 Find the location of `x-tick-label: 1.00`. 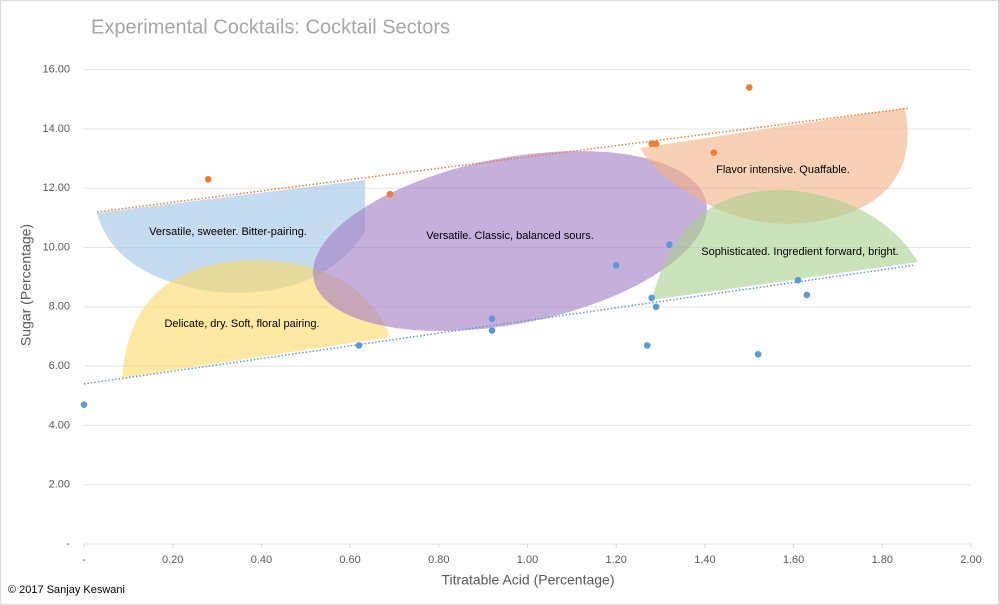

x-tick-label: 1.00 is located at coordinates (527, 560).